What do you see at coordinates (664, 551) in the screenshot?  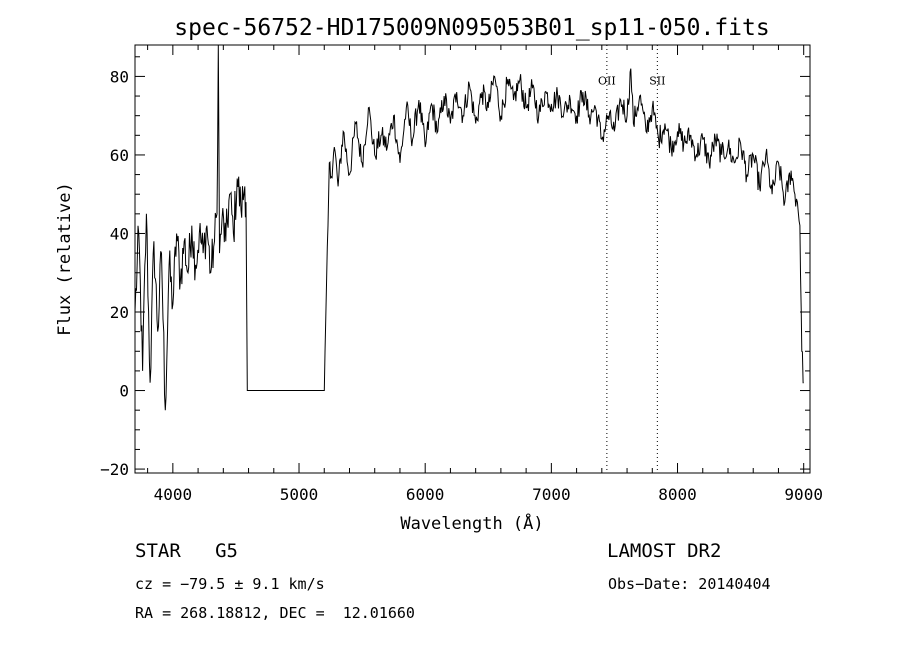 I see `survey-label: LAMOST DR2` at bounding box center [664, 551].